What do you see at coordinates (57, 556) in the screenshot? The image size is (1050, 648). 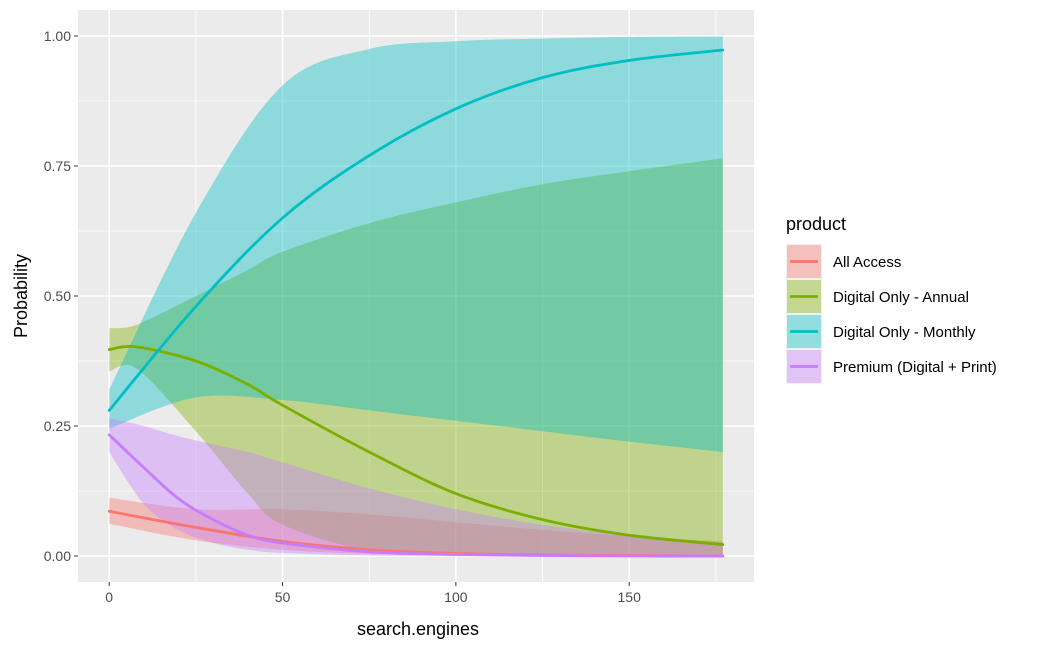 I see `y-tick-label: 0.00` at bounding box center [57, 556].